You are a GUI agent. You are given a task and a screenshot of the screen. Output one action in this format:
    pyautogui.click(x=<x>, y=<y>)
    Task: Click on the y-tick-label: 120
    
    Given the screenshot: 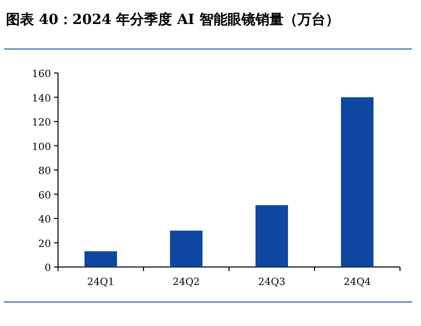 What is the action you would take?
    pyautogui.click(x=41, y=123)
    